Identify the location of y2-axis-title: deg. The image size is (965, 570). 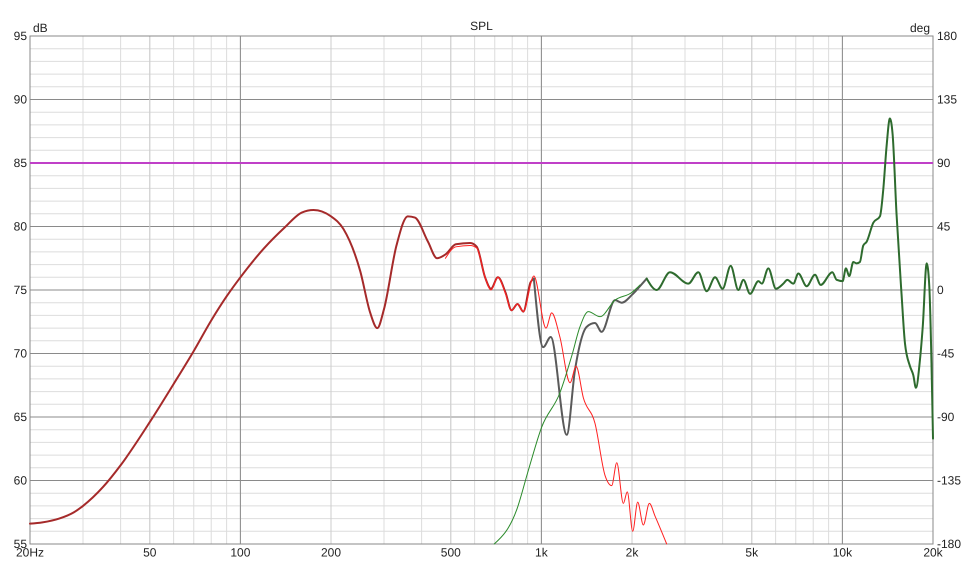
(920, 28).